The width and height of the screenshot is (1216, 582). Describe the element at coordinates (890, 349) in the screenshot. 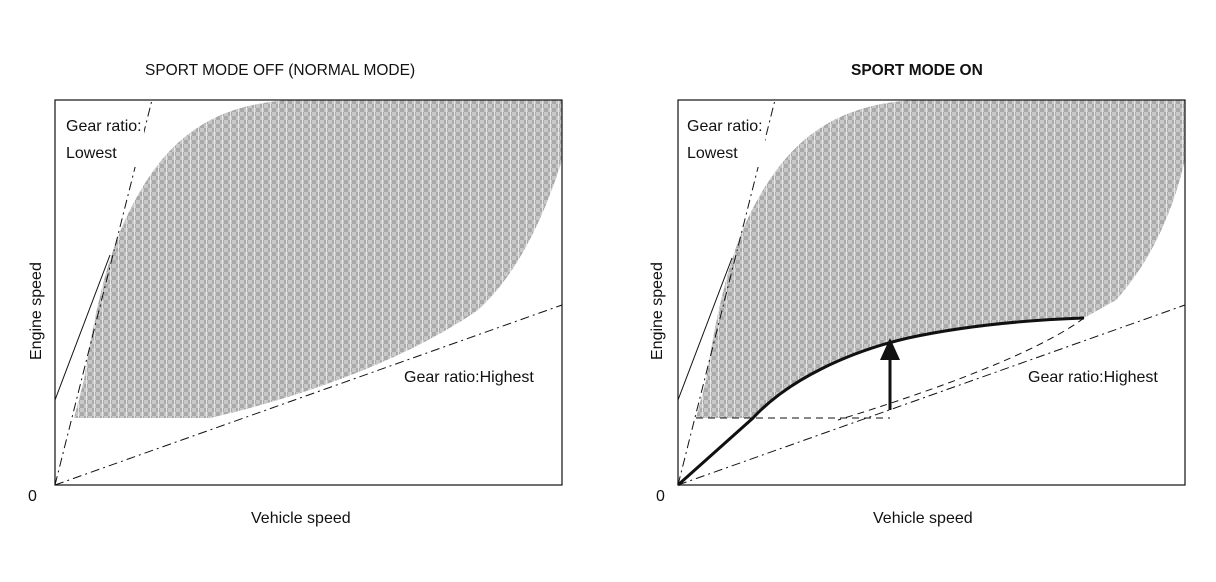

I see `shift-arrow-head` at that location.